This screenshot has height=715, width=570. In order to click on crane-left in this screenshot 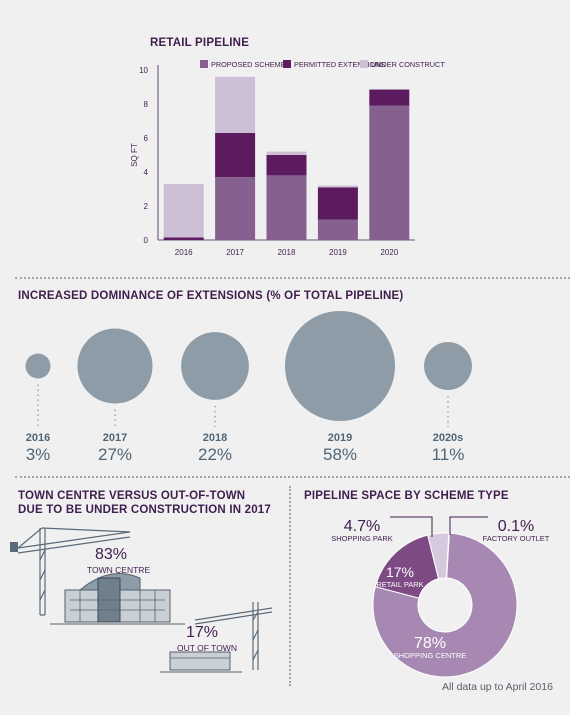, I will do `click(74, 571)`.